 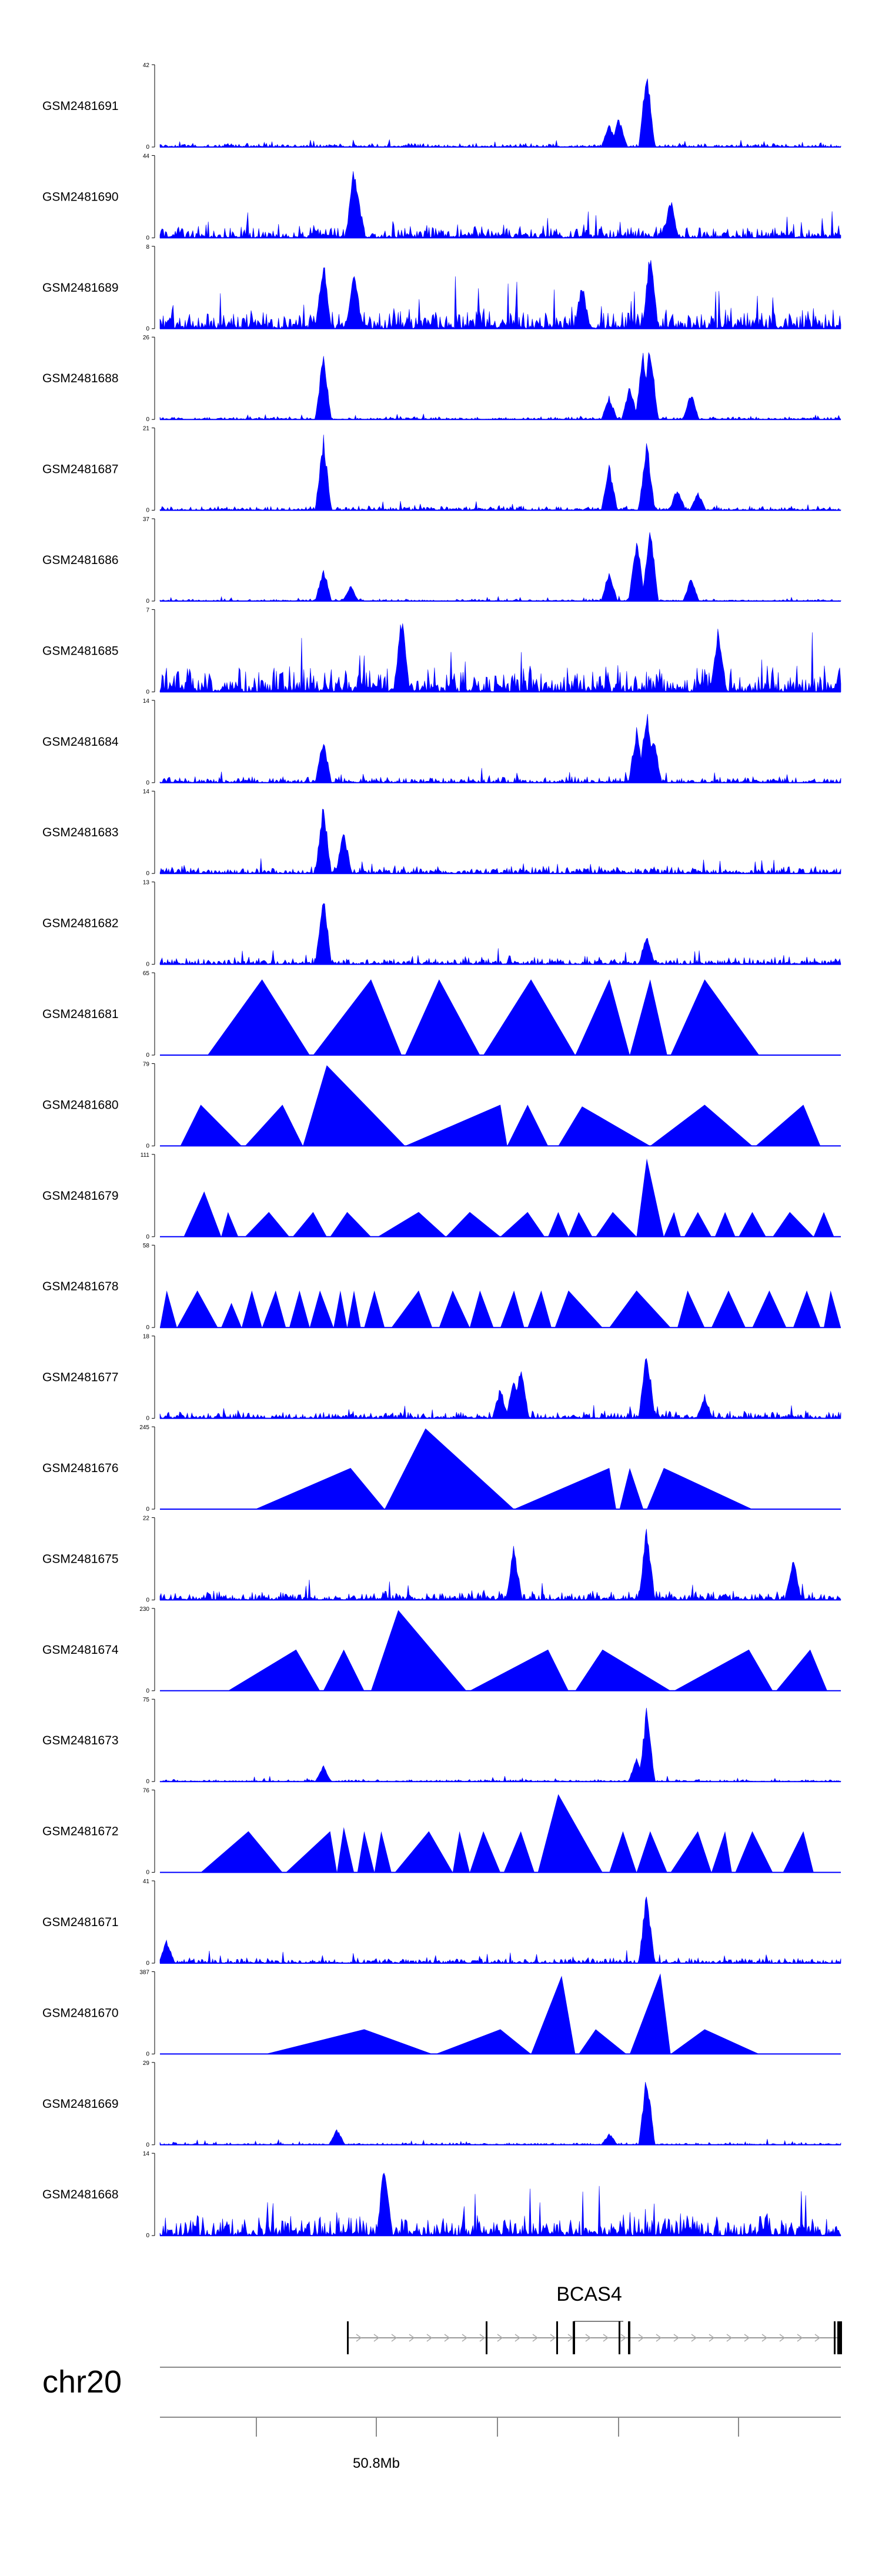 What do you see at coordinates (80, 2194) in the screenshot?
I see `track-label: GSM2481668` at bounding box center [80, 2194].